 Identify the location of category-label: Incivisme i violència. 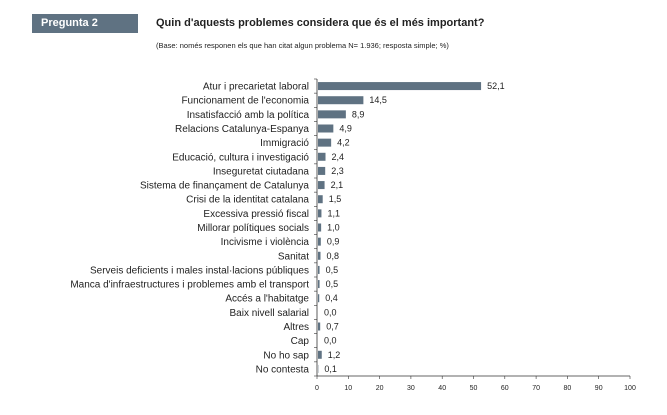
(265, 242).